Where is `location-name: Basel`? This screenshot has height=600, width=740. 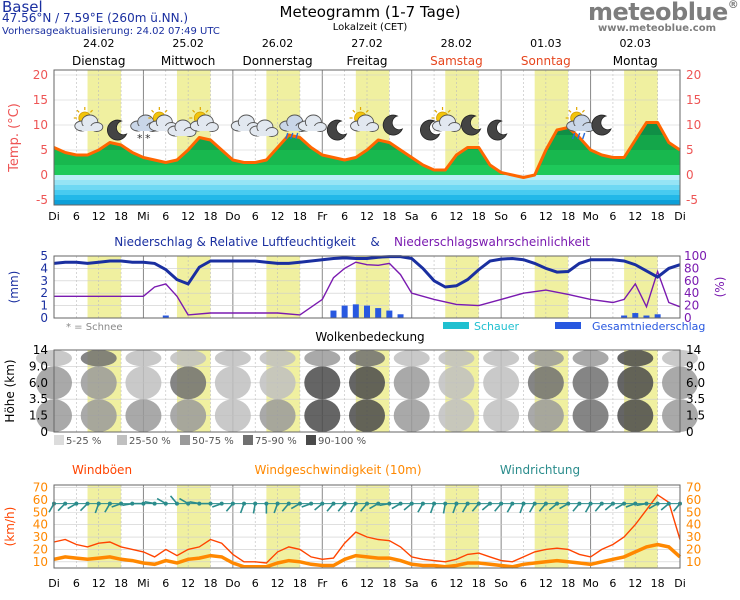
location-name: Basel is located at coordinates (22, 8).